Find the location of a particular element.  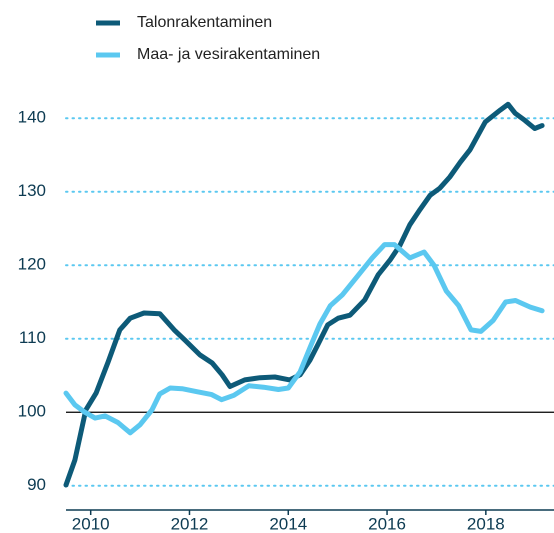

y-tick-label: 130 is located at coordinates (32, 190).